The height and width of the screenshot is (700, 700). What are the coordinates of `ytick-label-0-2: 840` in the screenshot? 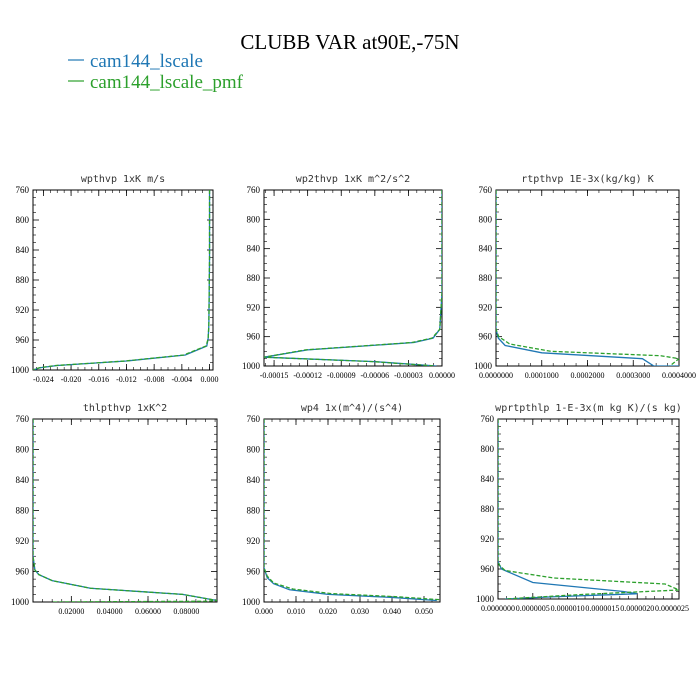 It's located at (23, 250).